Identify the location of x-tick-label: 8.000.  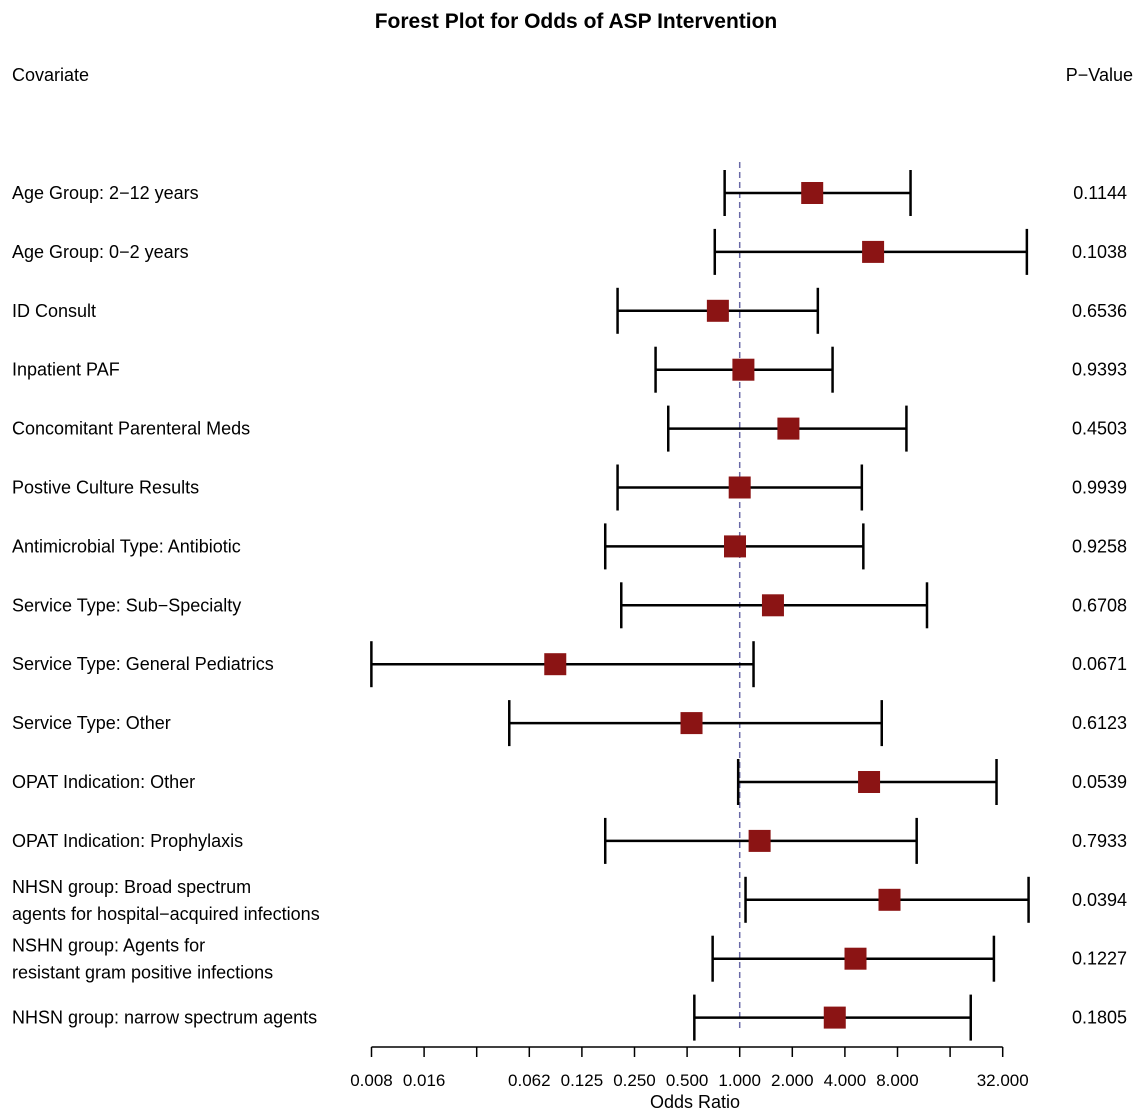
(897, 1080).